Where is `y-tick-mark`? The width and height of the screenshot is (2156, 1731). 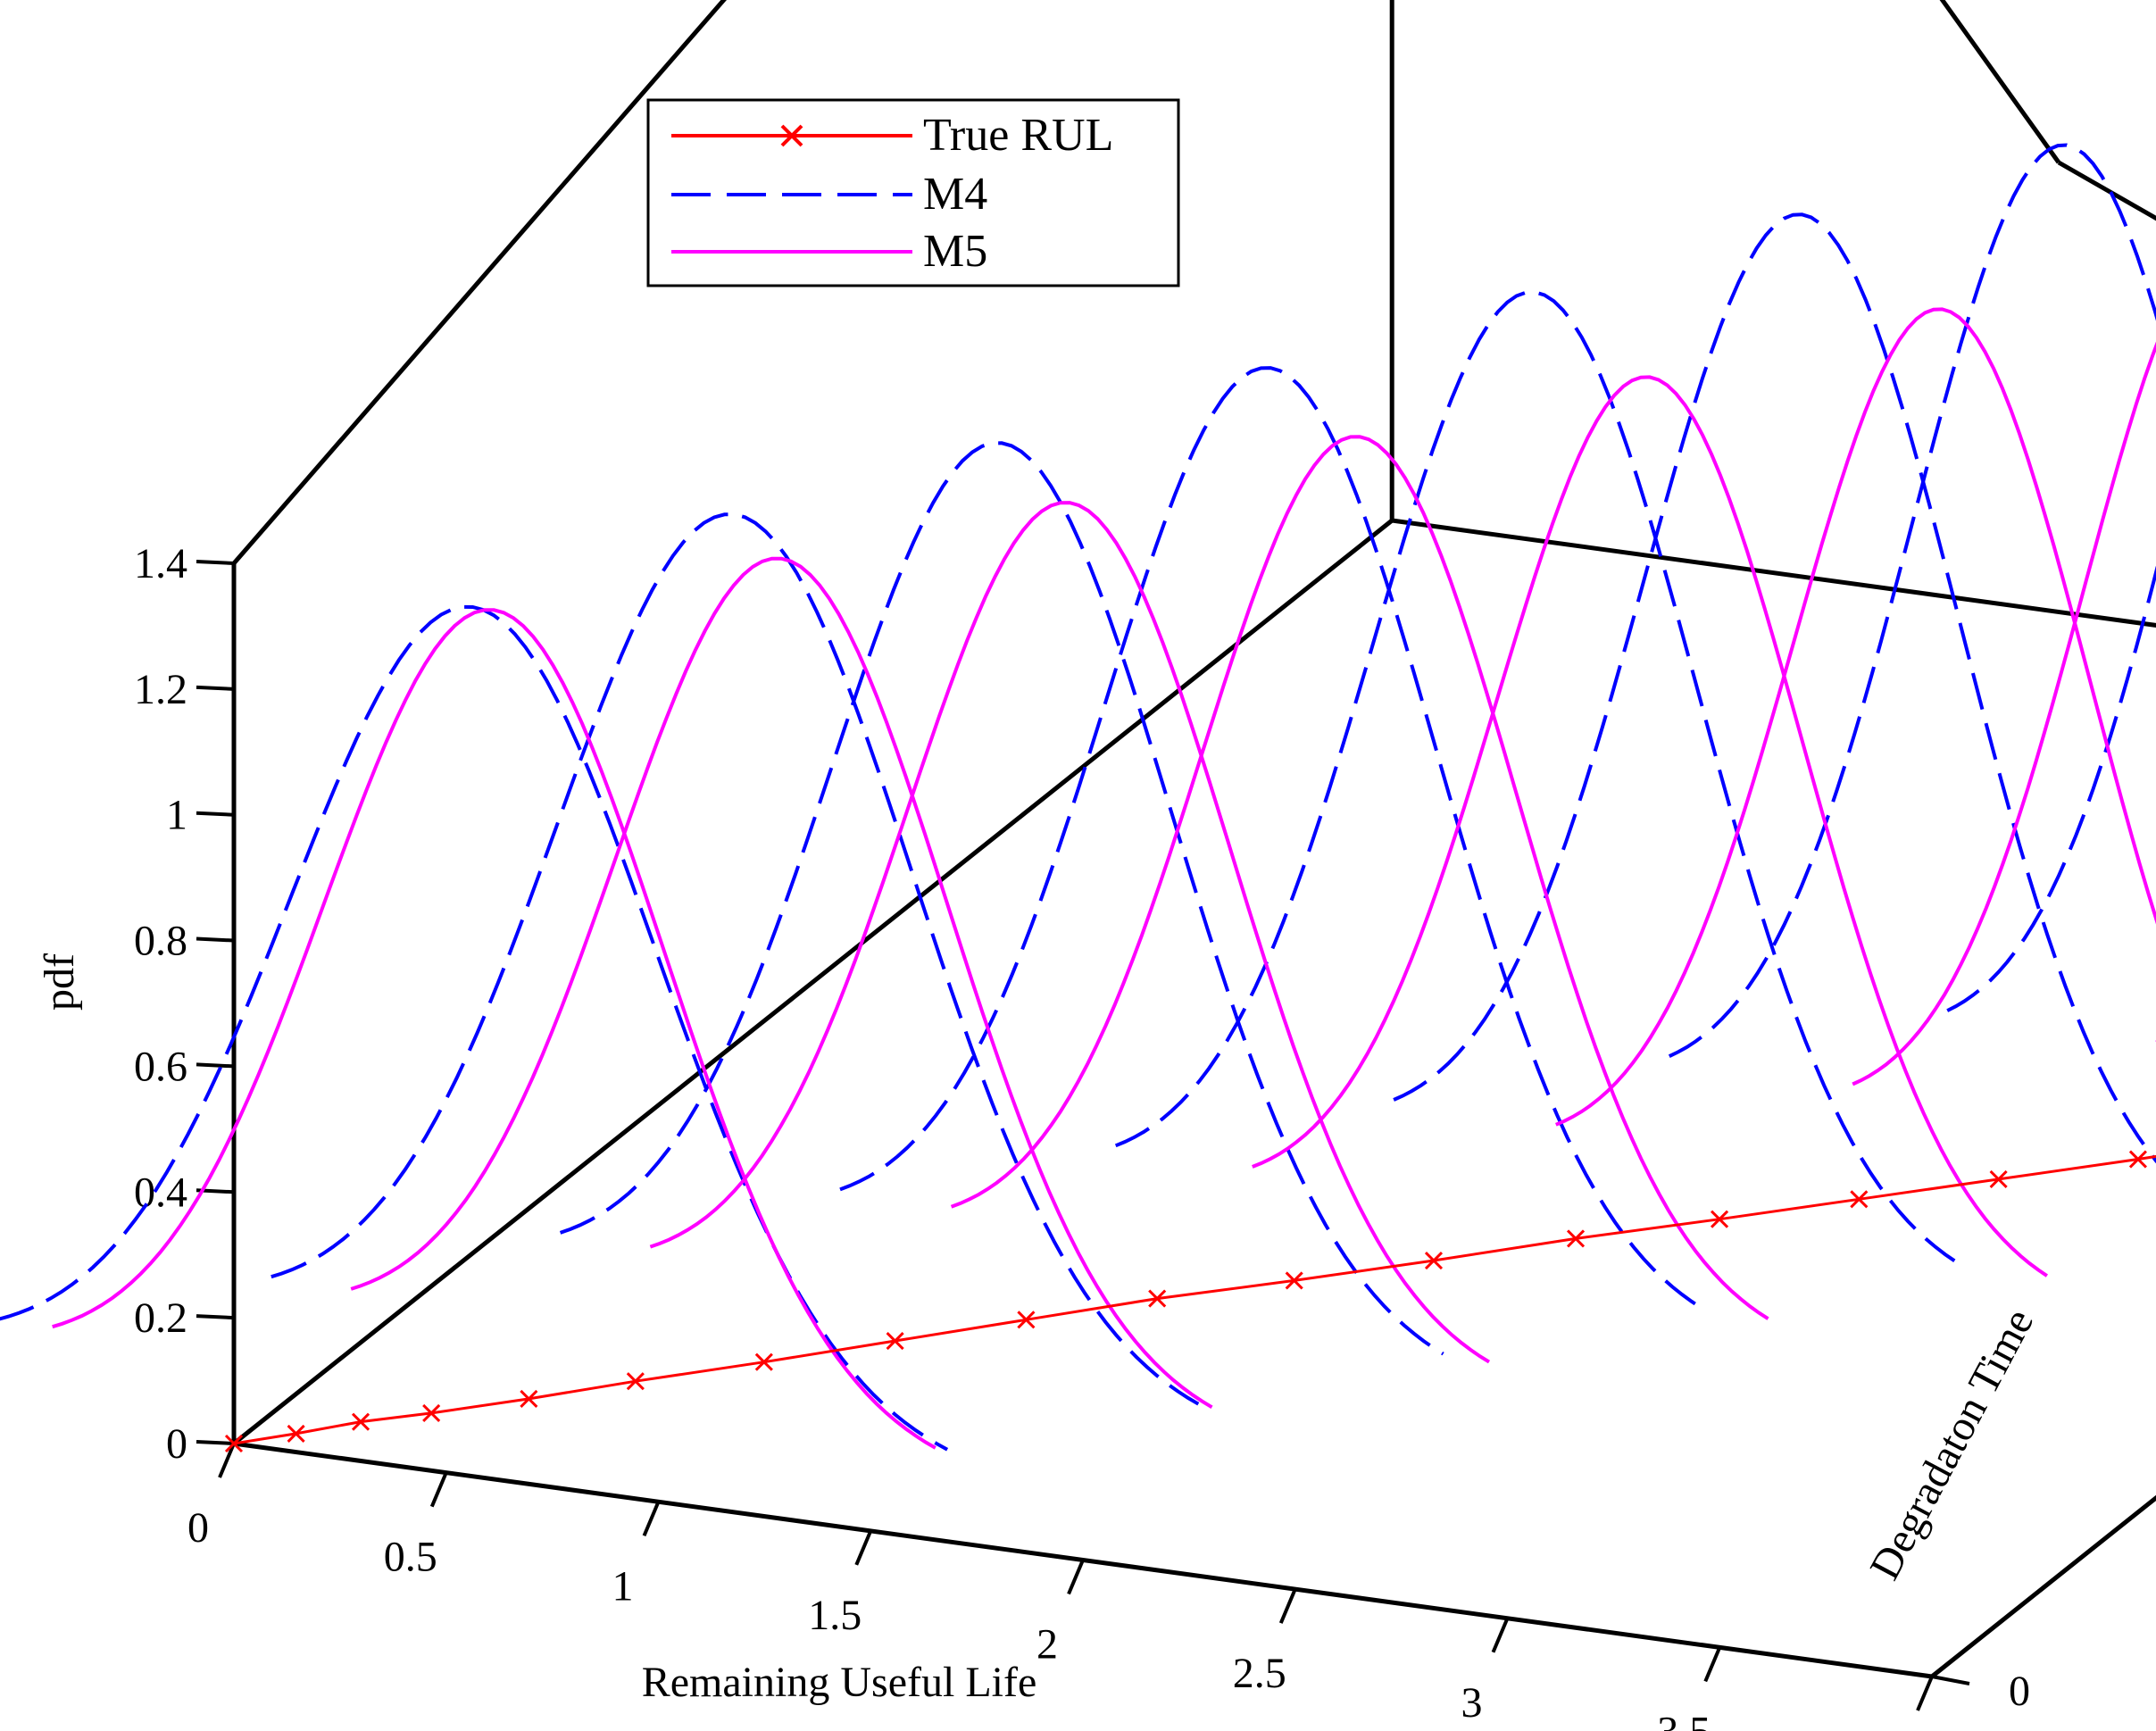
y-tick-mark is located at coordinates (1950, 1680).